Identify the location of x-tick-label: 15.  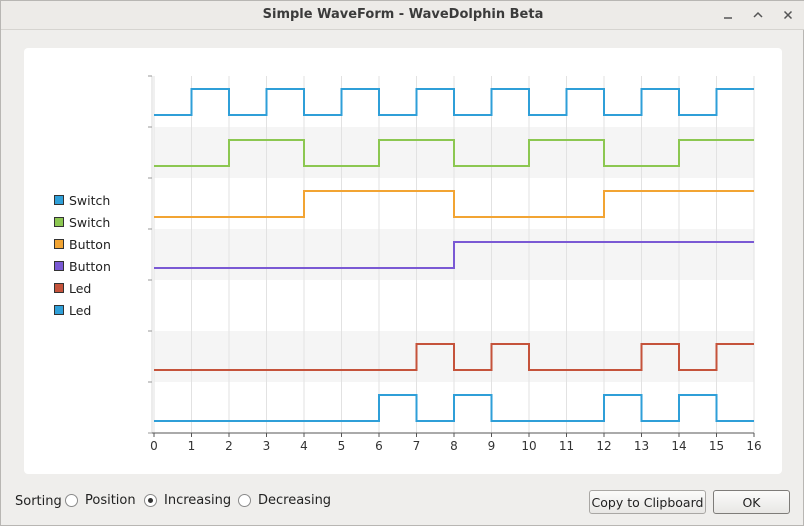
(716, 446).